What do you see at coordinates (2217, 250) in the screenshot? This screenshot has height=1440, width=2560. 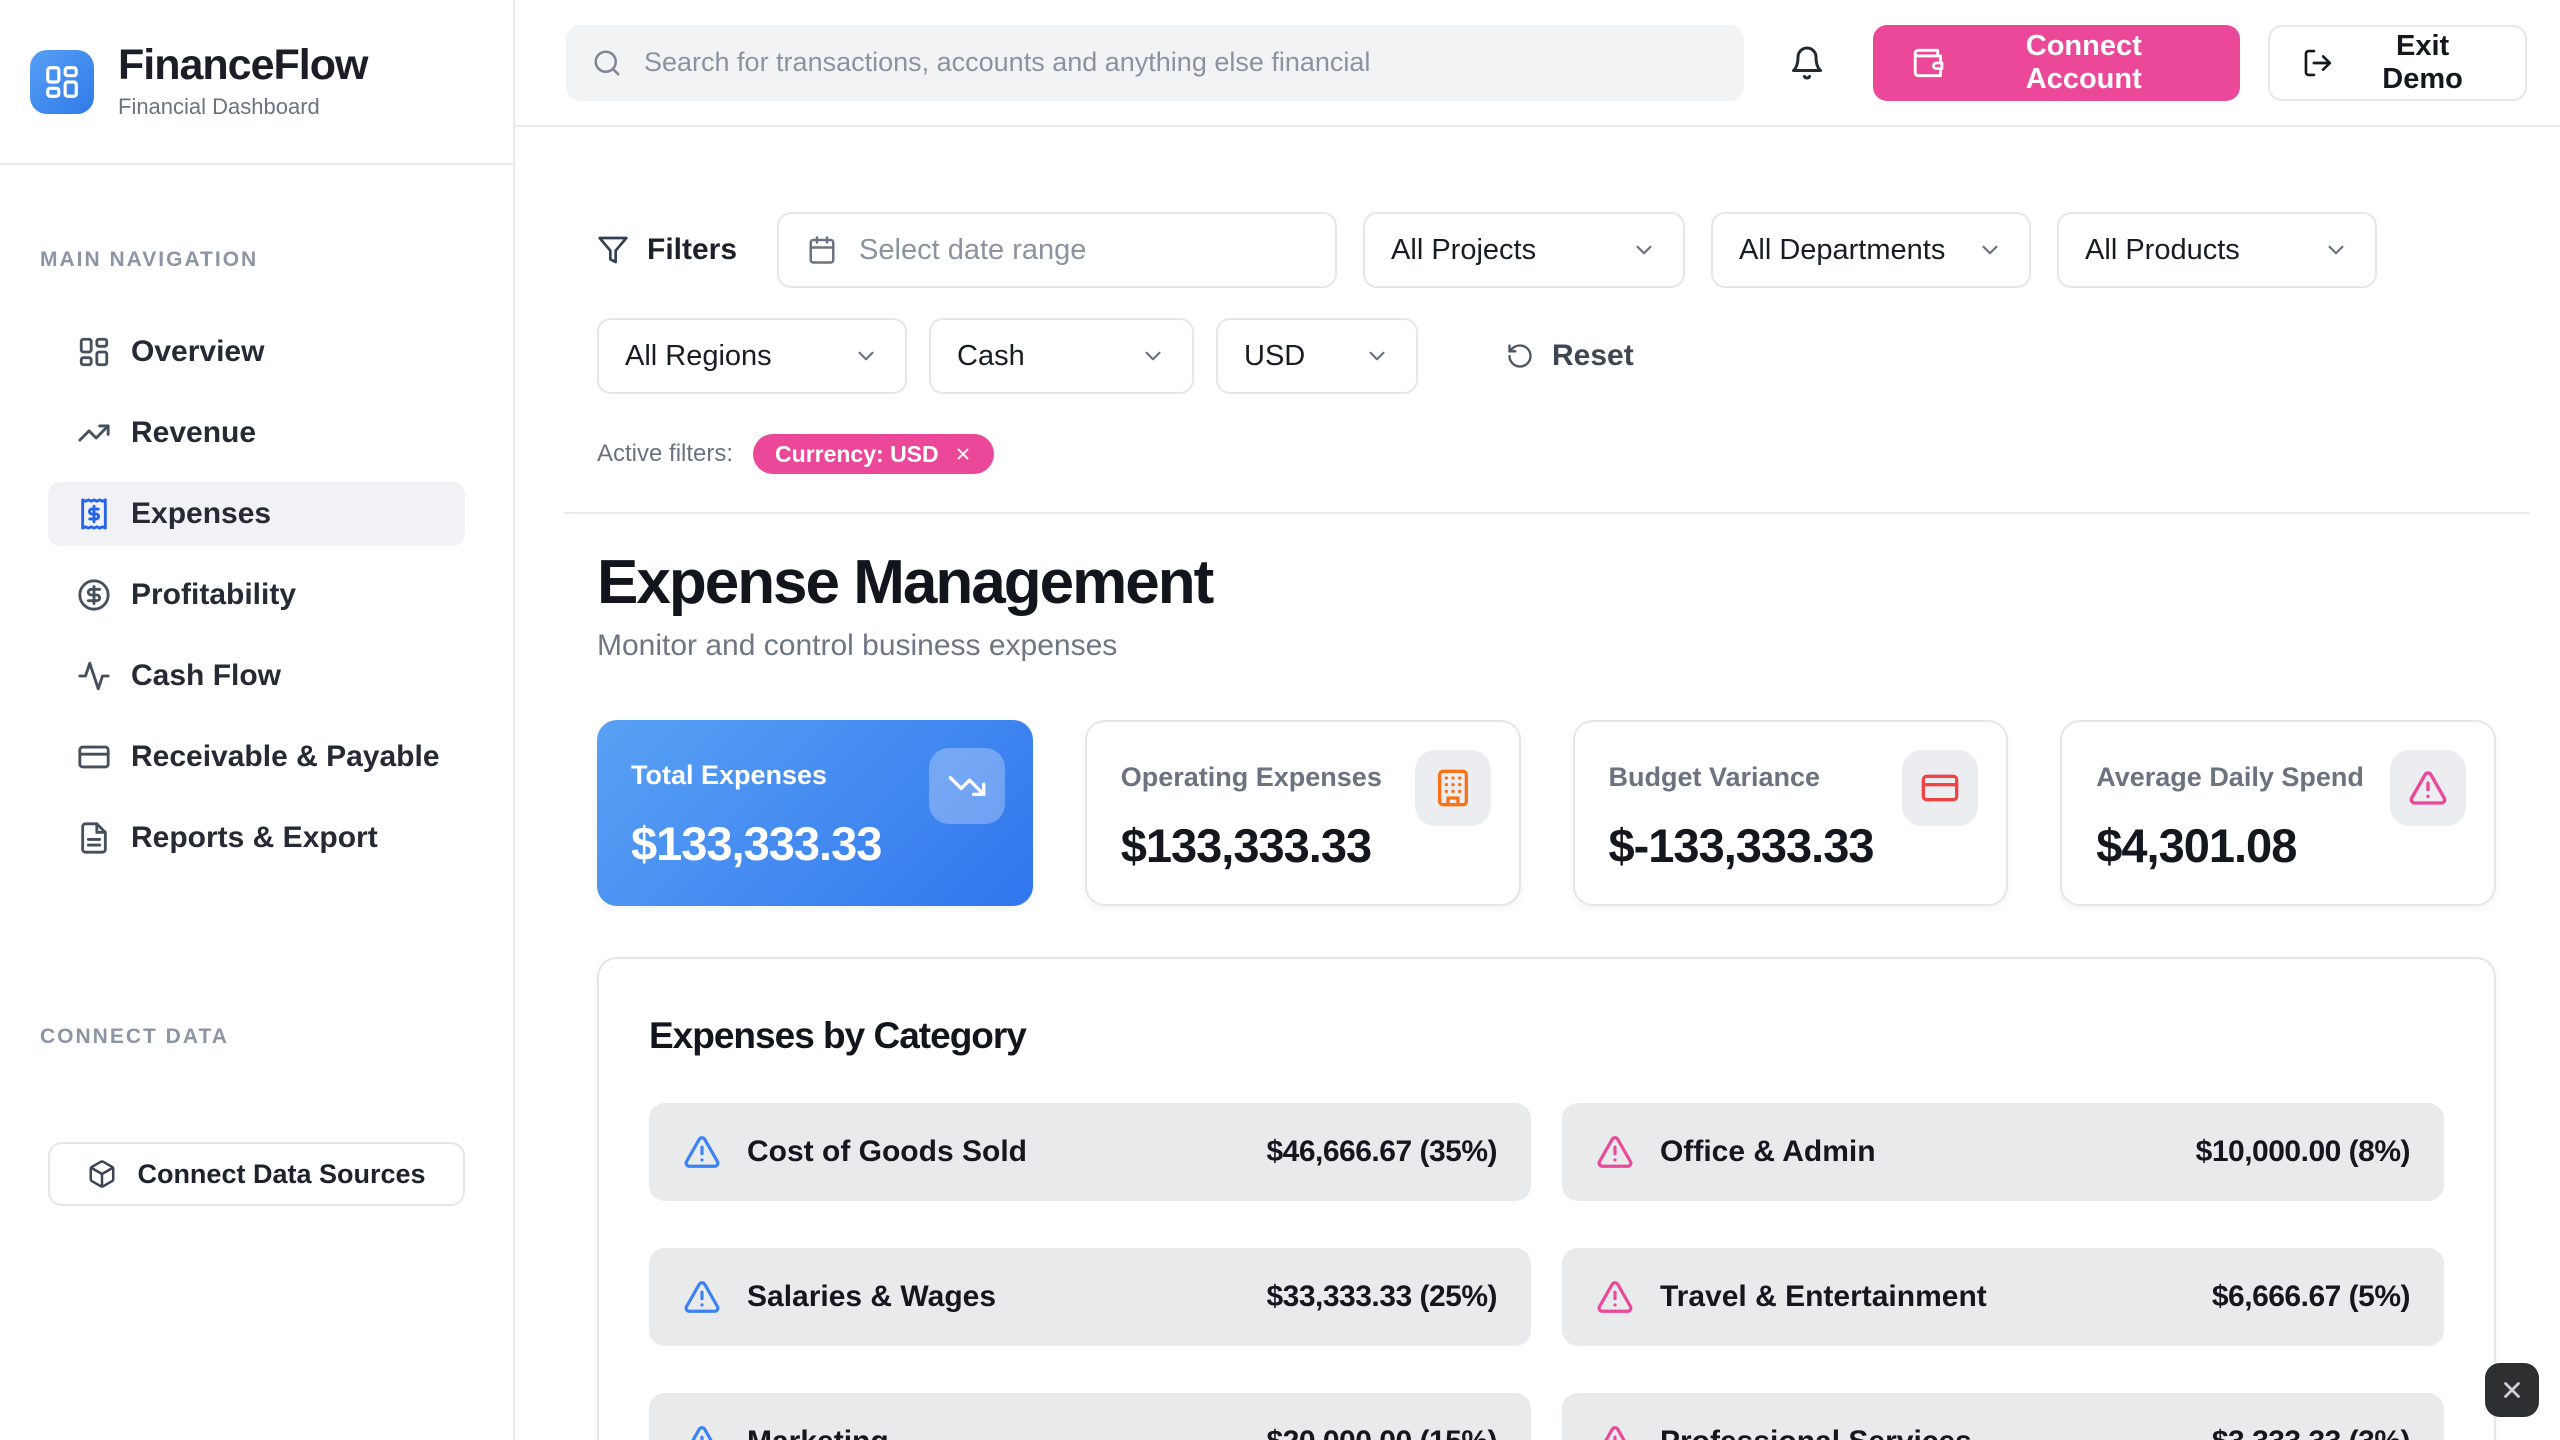 I see `products-dropdown: All Products` at bounding box center [2217, 250].